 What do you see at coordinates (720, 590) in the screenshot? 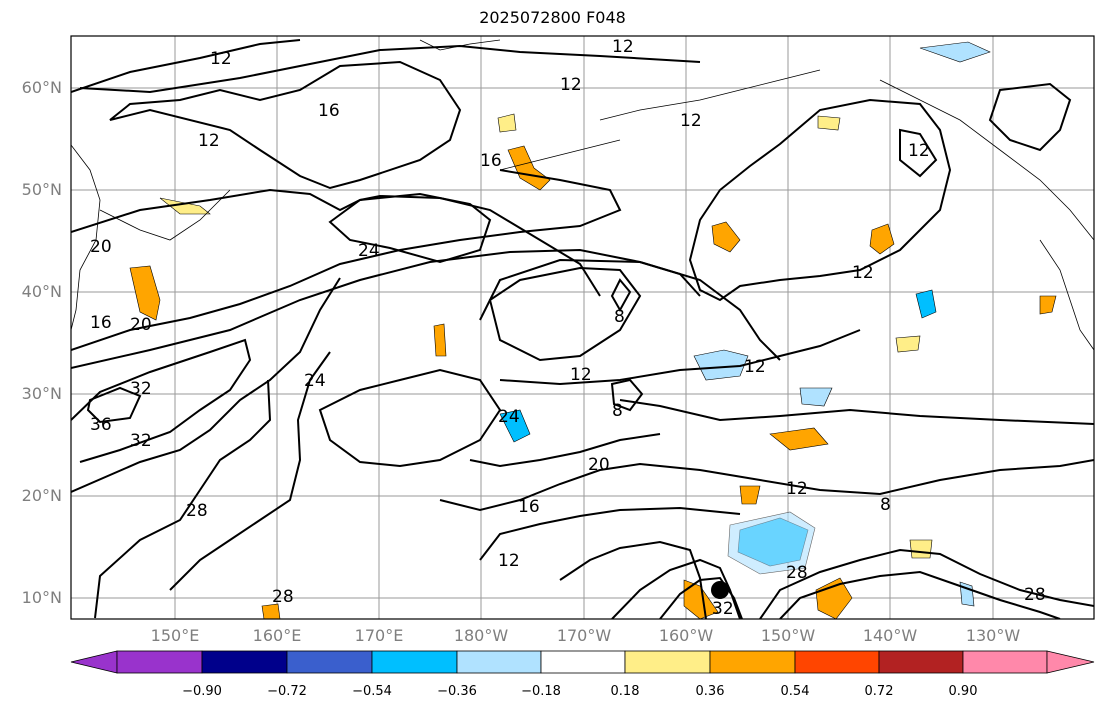
I see `storm-center-marker` at bounding box center [720, 590].